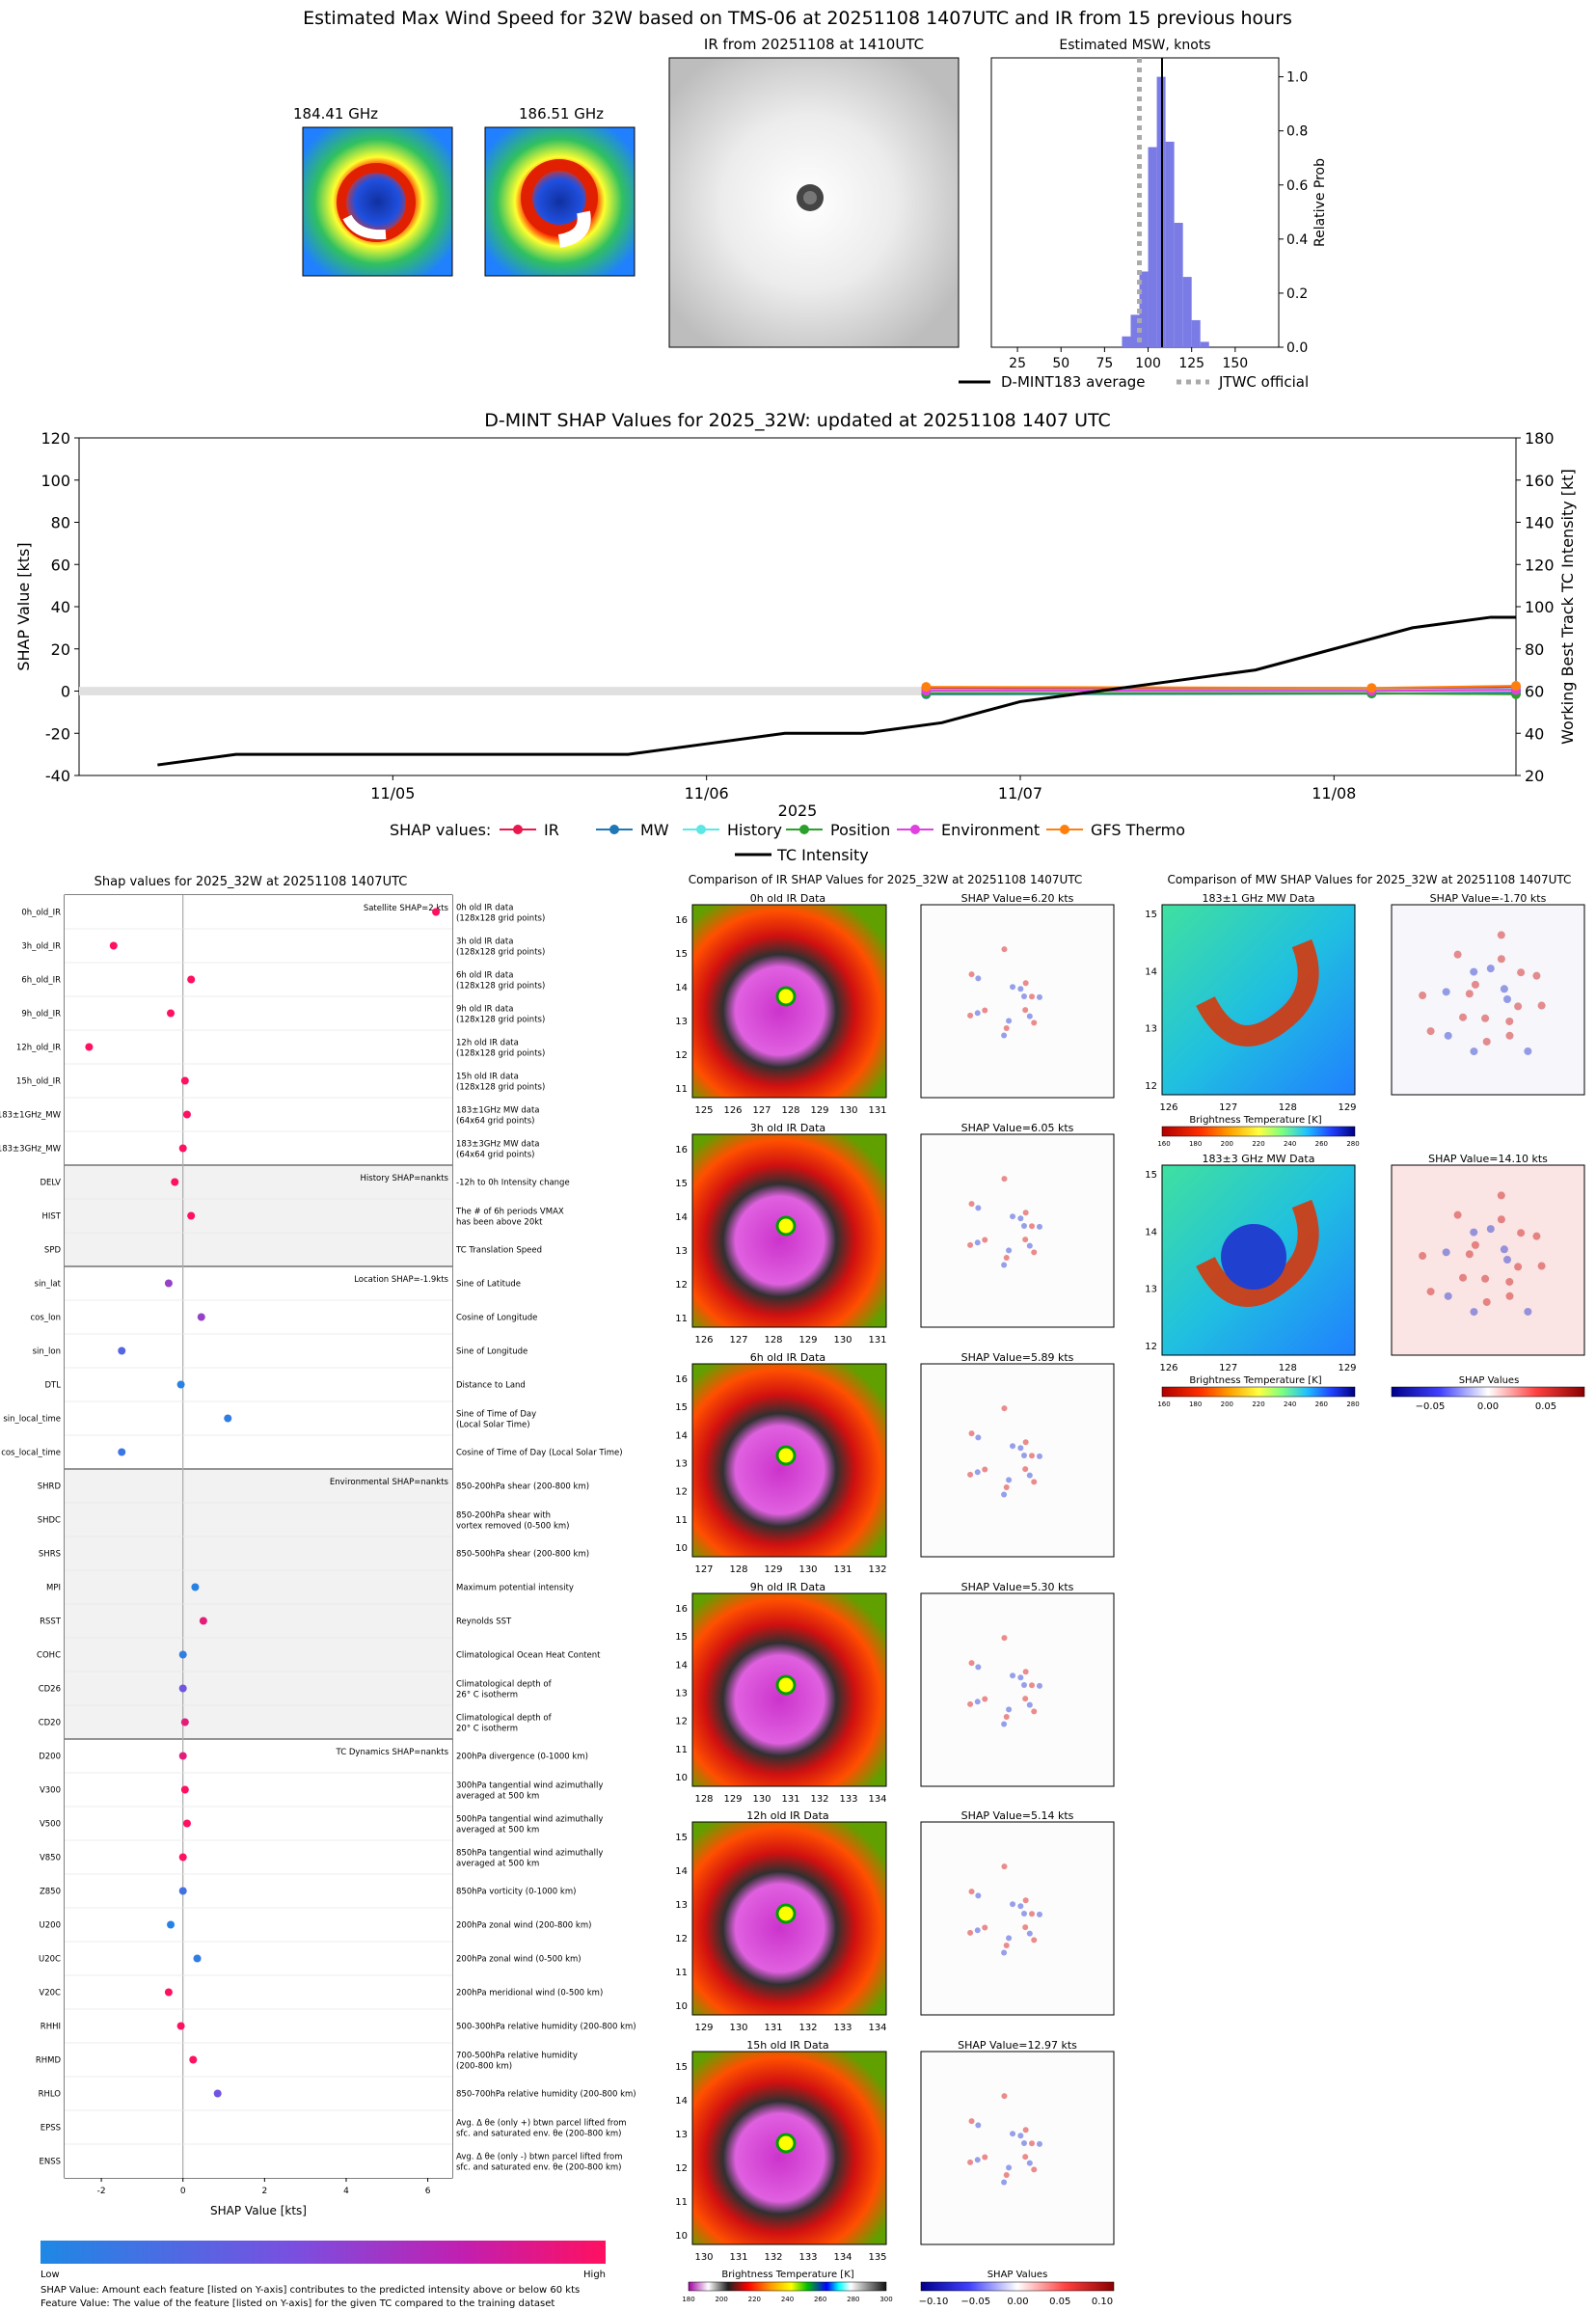  What do you see at coordinates (519, 1960) in the screenshot?
I see `feature-desc: 200hPa zonal wind (0-500 km)` at bounding box center [519, 1960].